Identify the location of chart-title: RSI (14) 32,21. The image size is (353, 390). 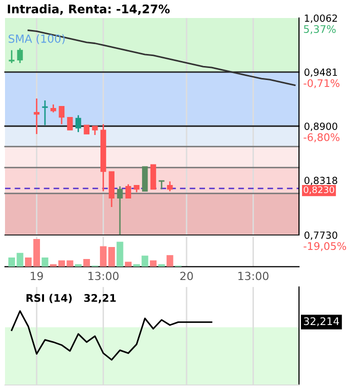
(71, 299).